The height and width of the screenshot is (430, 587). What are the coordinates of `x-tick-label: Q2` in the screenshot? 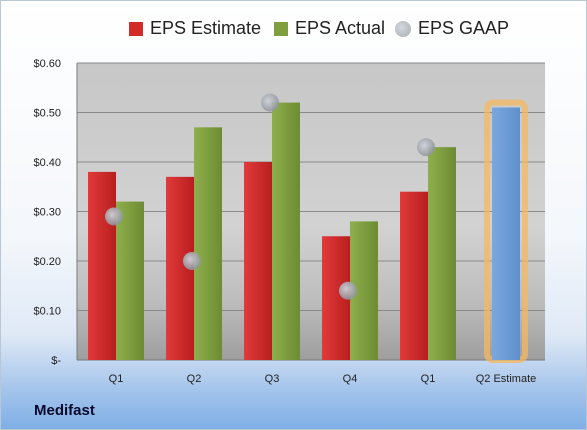 It's located at (194, 379).